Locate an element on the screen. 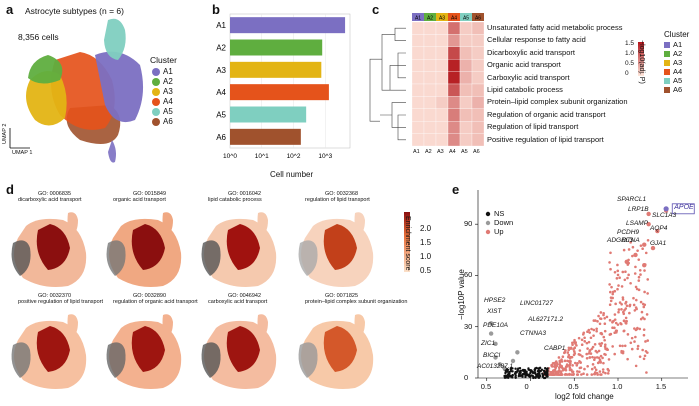 This screenshot has width=699, height=406. volcano-gene-label: XIST is located at coordinates (494, 311).